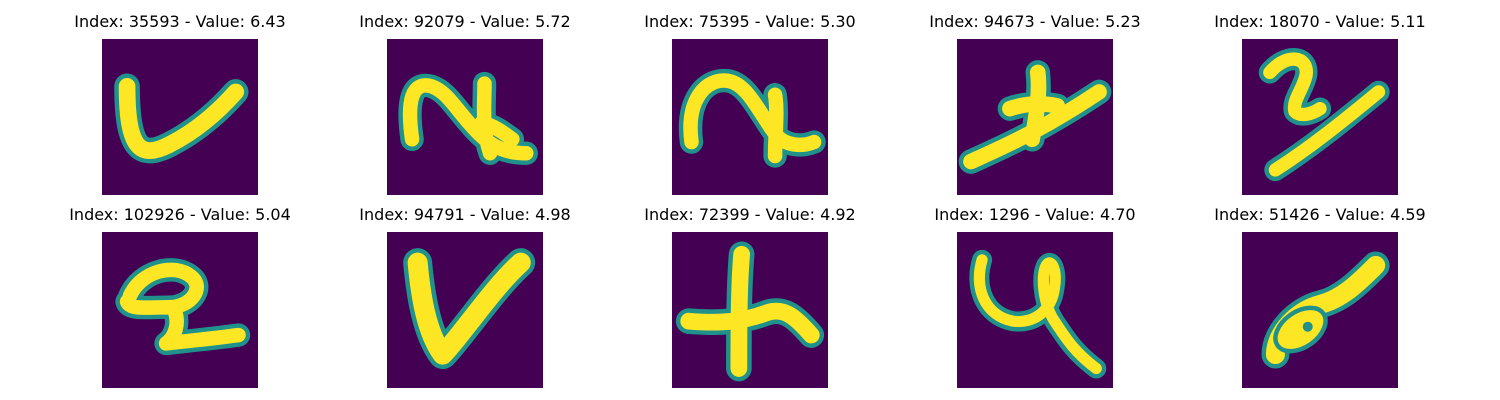  I want to click on panel-title: Index: 18070 - Value: 5.11, so click(1320, 22).